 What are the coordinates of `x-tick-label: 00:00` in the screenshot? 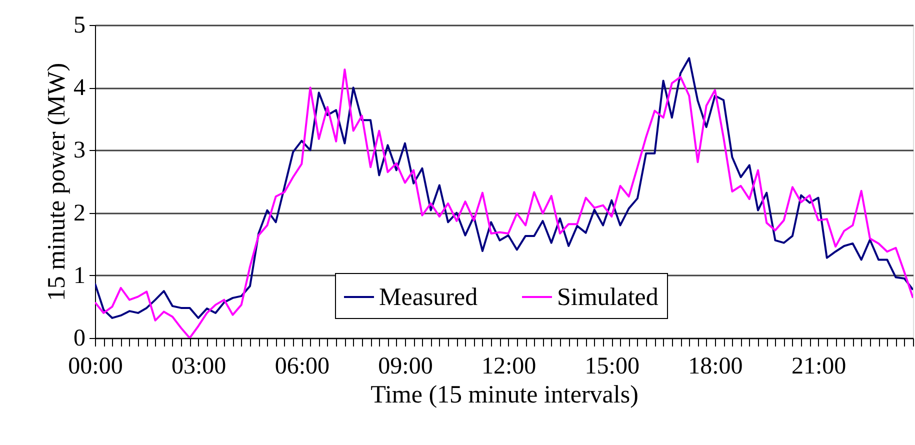 It's located at (95, 367).